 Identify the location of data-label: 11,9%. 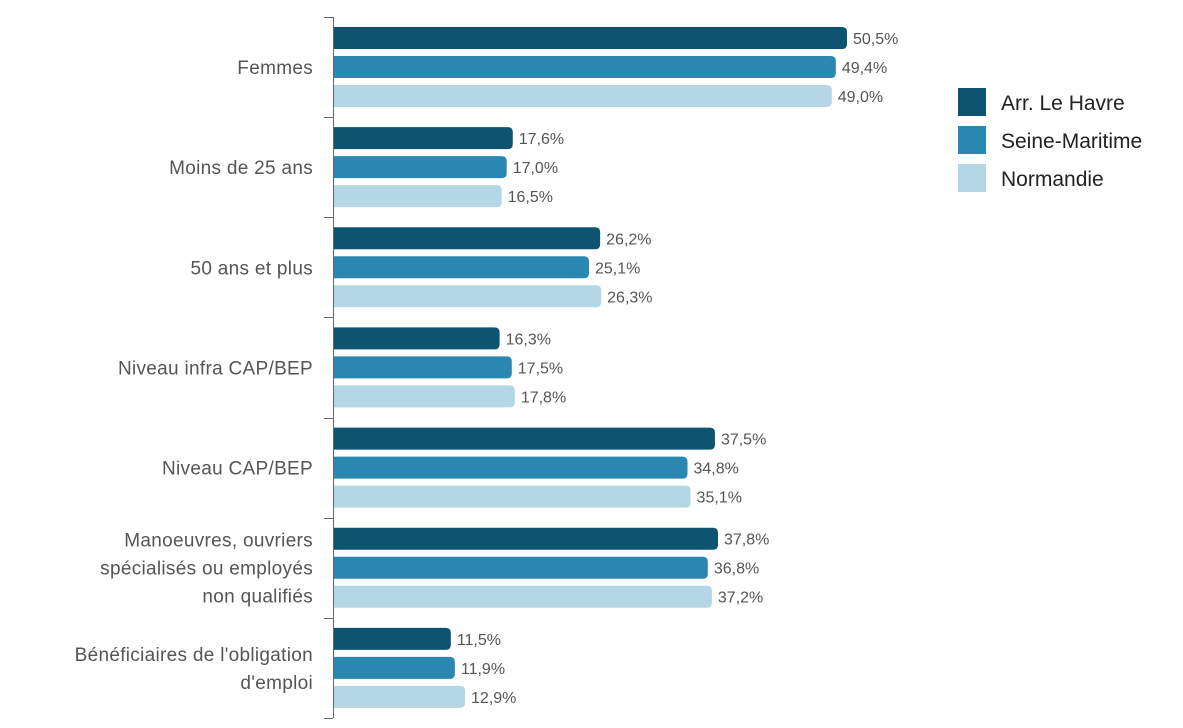
(483, 669).